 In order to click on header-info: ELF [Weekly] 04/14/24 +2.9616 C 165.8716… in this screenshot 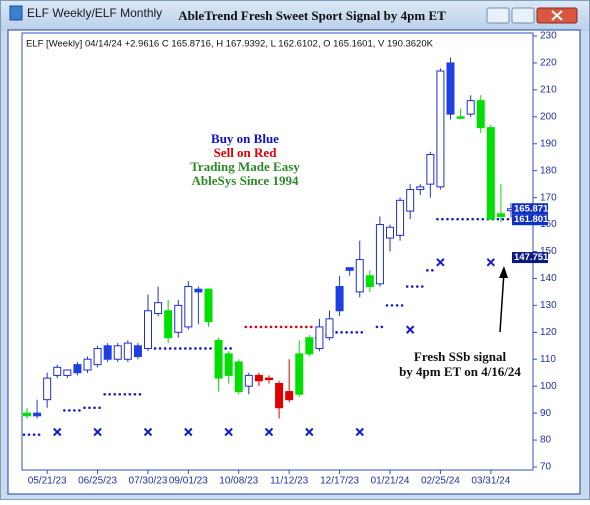, I will do `click(230, 44)`.